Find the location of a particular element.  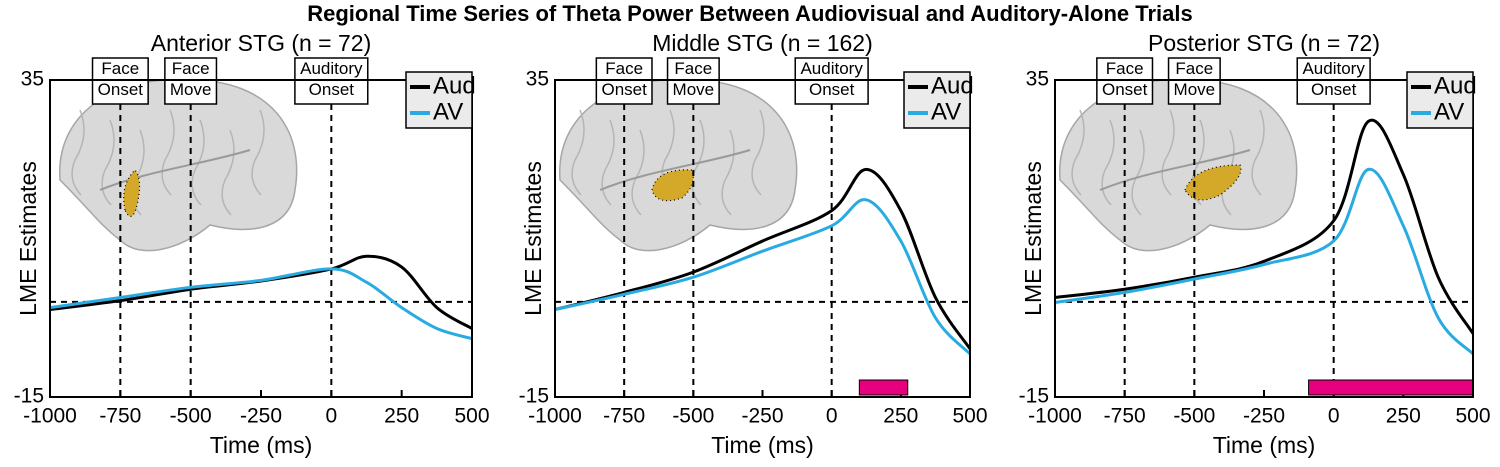

panel-title: Anterior STG (n = 72) is located at coordinates (261, 43).